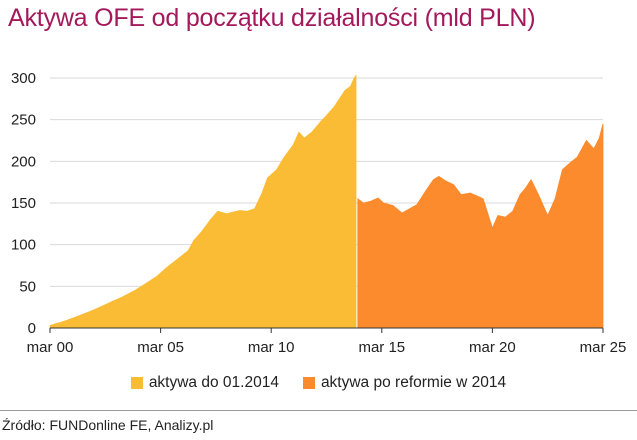 This screenshot has height=440, width=637. I want to click on x-tick-label: mar 25, so click(603, 347).